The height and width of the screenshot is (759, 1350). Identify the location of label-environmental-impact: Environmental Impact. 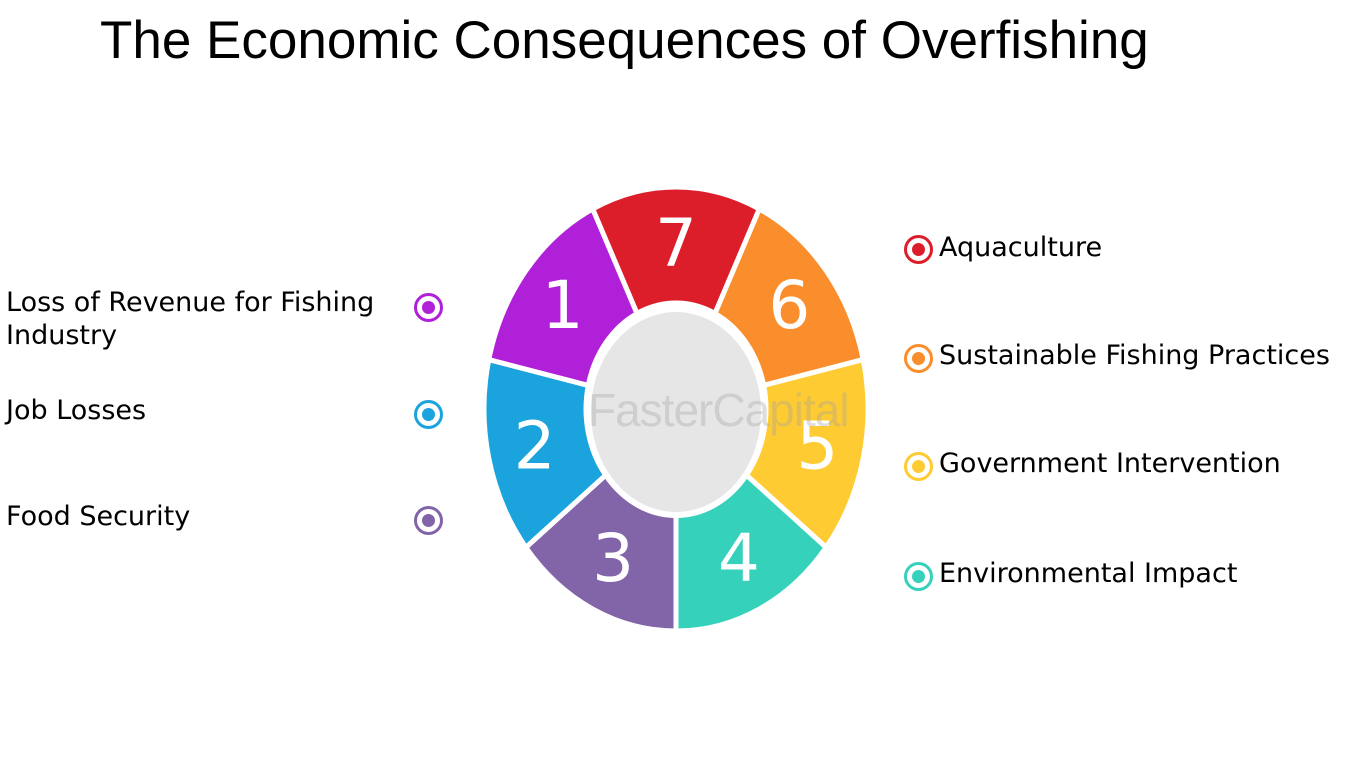
(1088, 573).